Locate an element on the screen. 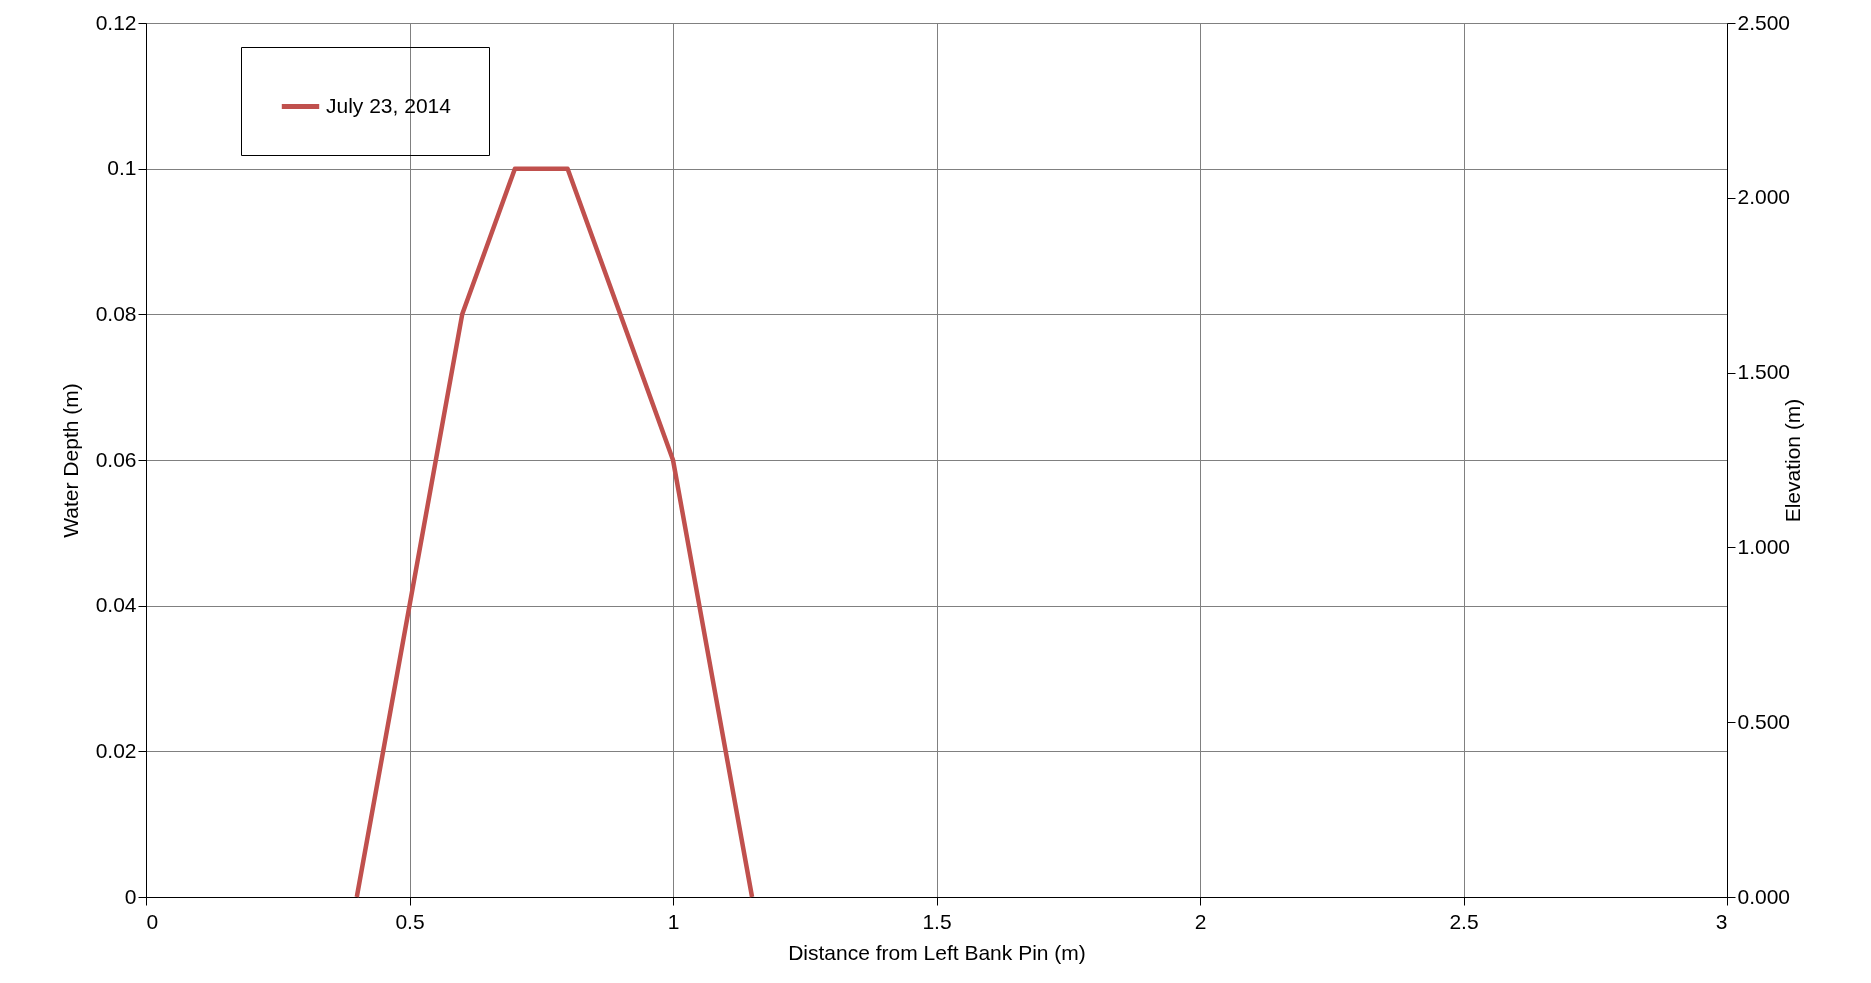  x-axis-title: Distance from Left Bank Pin (m) is located at coordinates (937, 952).